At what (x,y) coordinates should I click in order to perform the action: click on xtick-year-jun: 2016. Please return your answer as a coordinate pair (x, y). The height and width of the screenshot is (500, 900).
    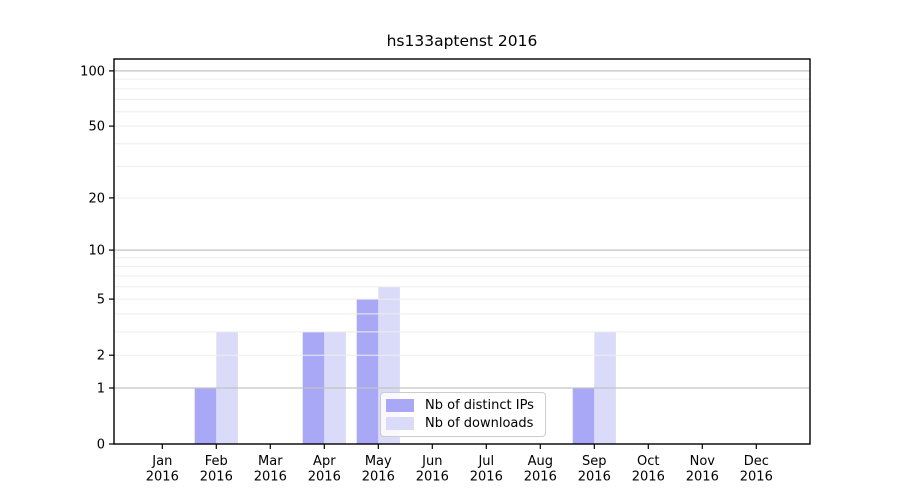
    Looking at the image, I should click on (432, 477).